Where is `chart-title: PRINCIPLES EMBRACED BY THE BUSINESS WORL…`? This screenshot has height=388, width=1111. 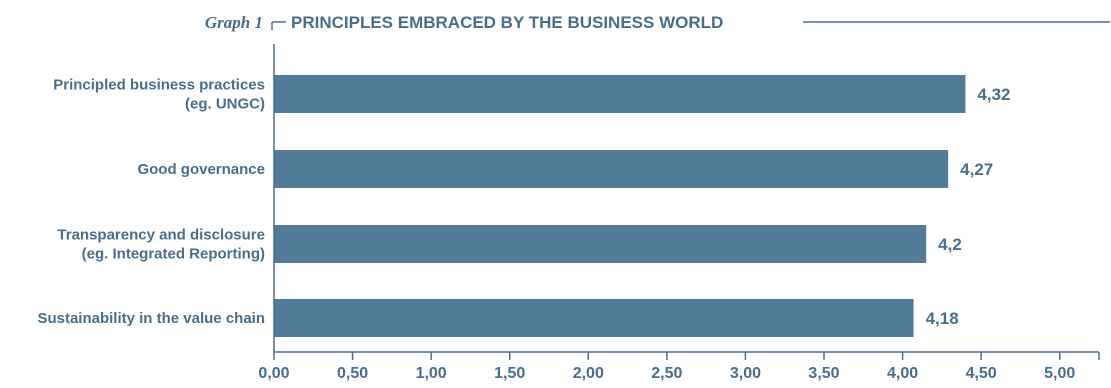 chart-title: PRINCIPLES EMBRACED BY THE BUSINESS WORL… is located at coordinates (507, 22).